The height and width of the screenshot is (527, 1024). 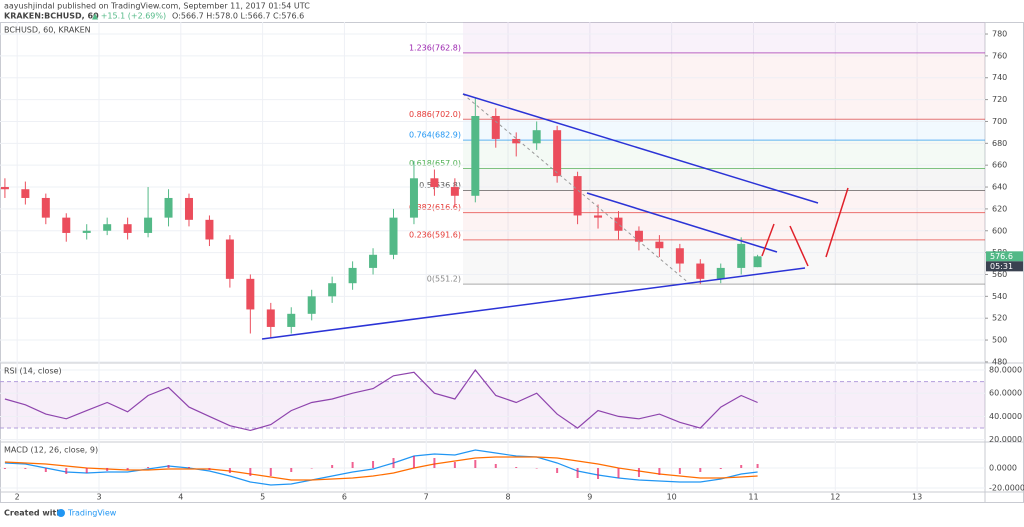 I want to click on fib-label: 0.618(657.0), so click(x=435, y=163).